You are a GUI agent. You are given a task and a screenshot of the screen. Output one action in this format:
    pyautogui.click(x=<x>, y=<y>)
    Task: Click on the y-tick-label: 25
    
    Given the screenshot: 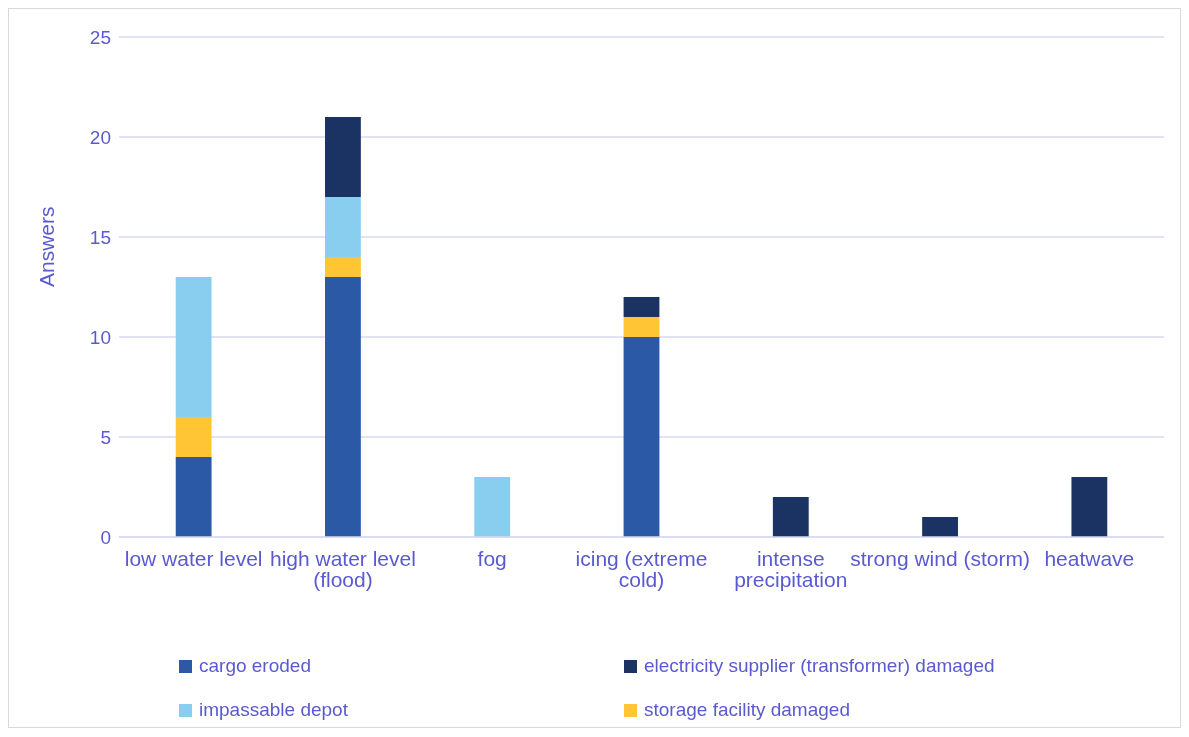 What is the action you would take?
    pyautogui.click(x=100, y=37)
    